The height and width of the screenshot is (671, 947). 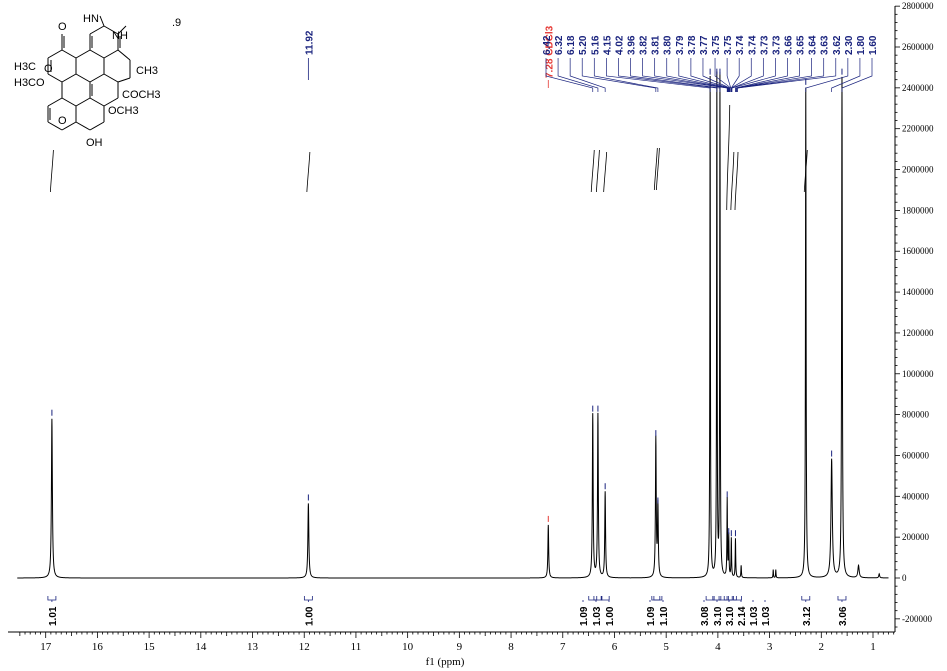 What do you see at coordinates (788, 45) in the screenshot?
I see `peak-label: 3.66` at bounding box center [788, 45].